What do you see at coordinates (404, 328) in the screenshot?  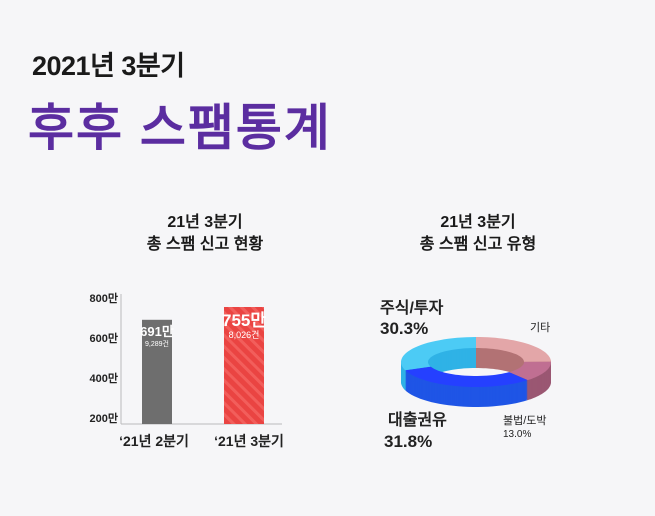 I see `donut-slice-percent: 30.3%` at bounding box center [404, 328].